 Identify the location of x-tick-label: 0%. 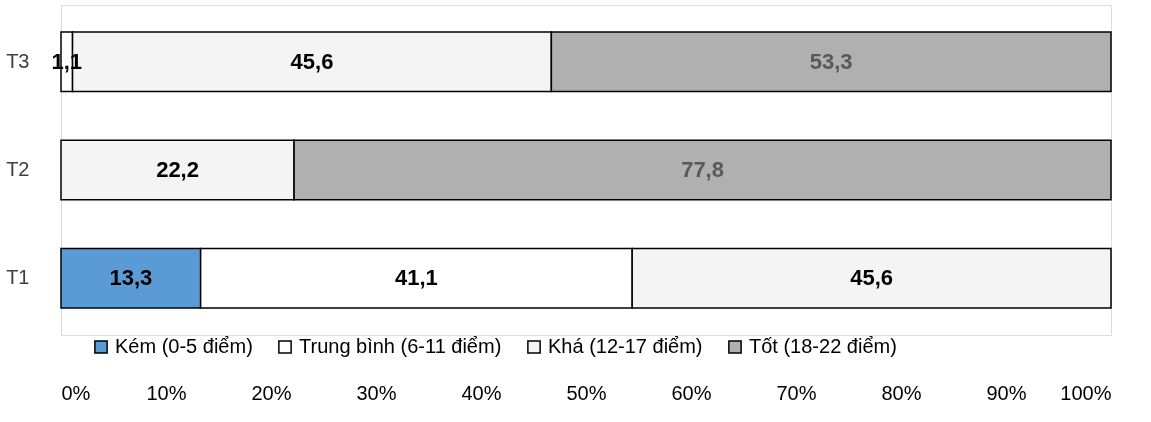
(76, 392).